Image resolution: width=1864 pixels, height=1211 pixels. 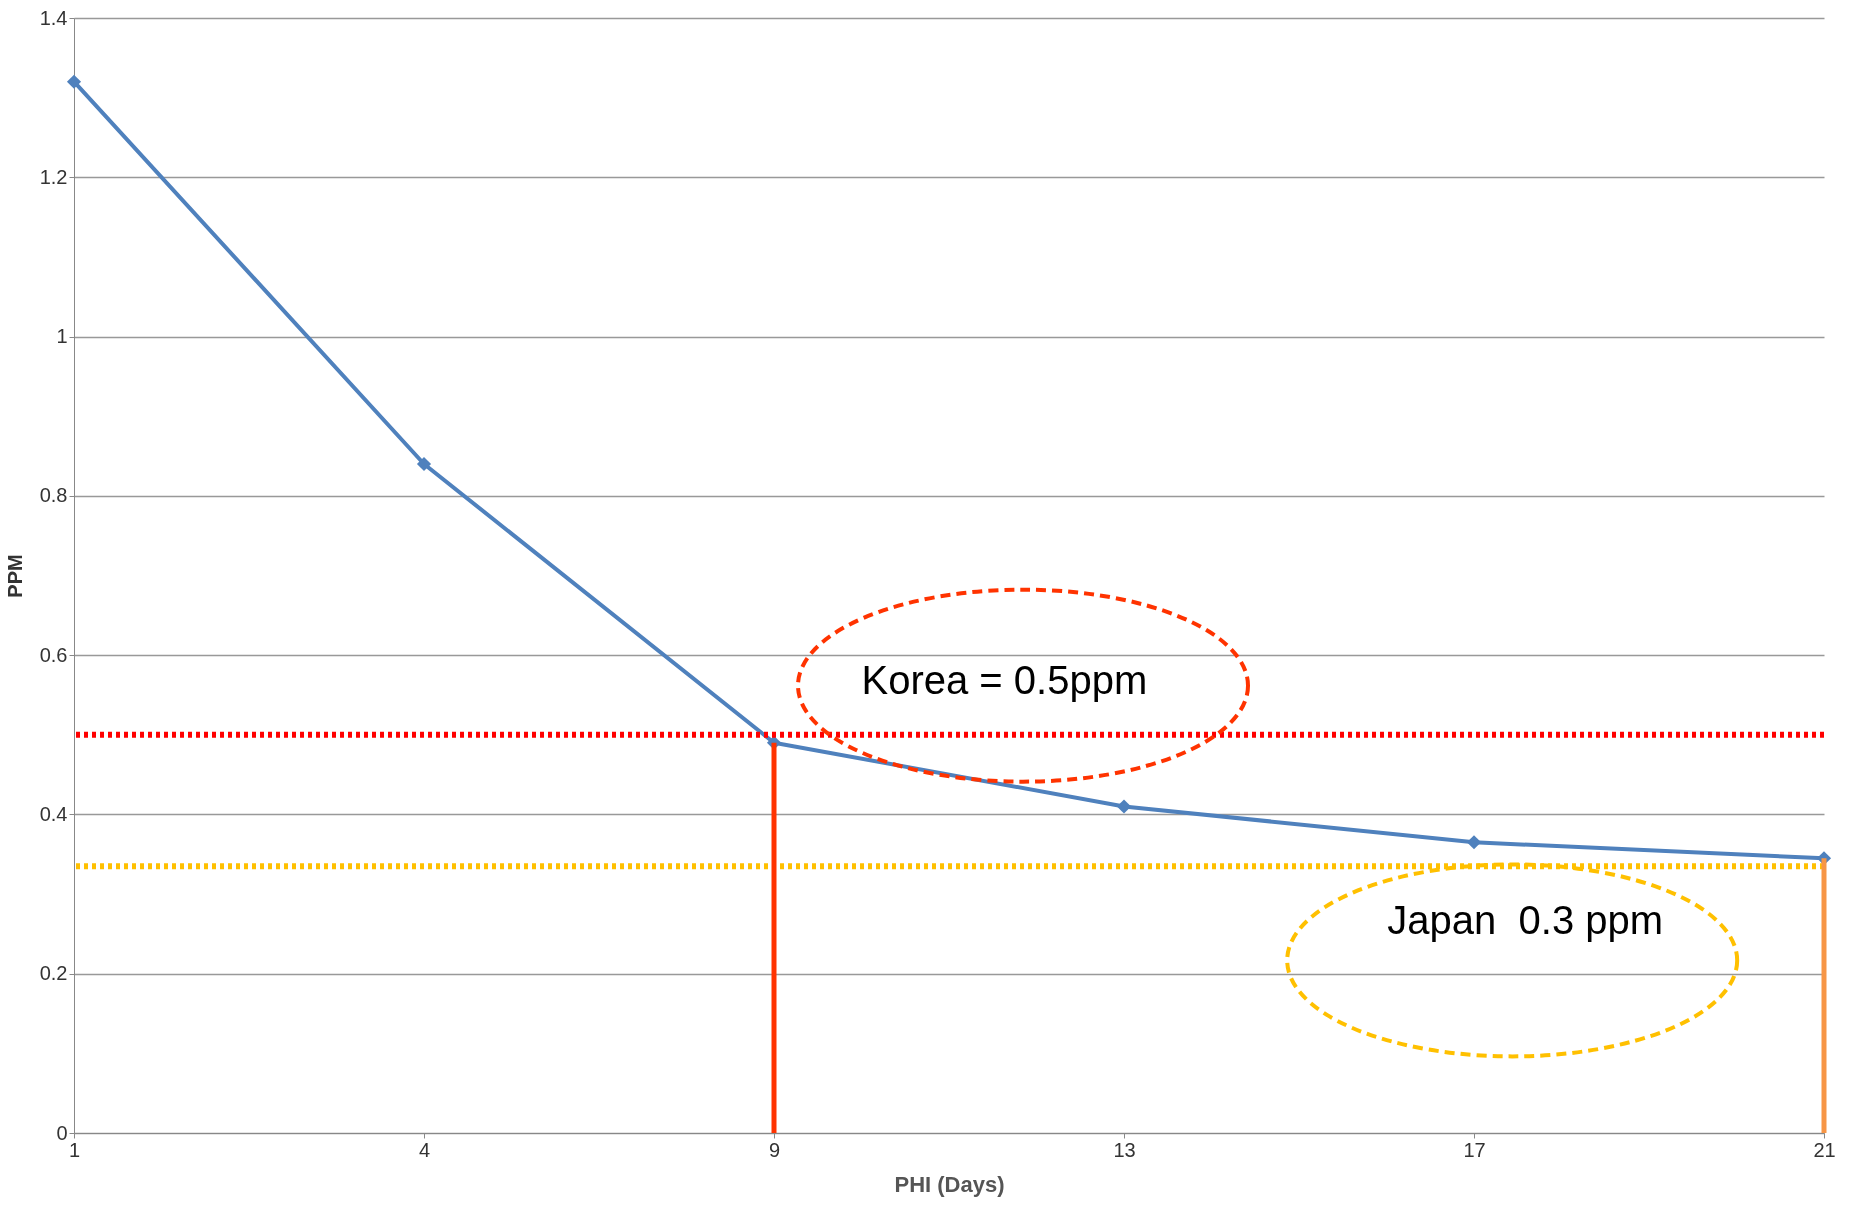 What do you see at coordinates (424, 1149) in the screenshot?
I see `x-tick-label: 4` at bounding box center [424, 1149].